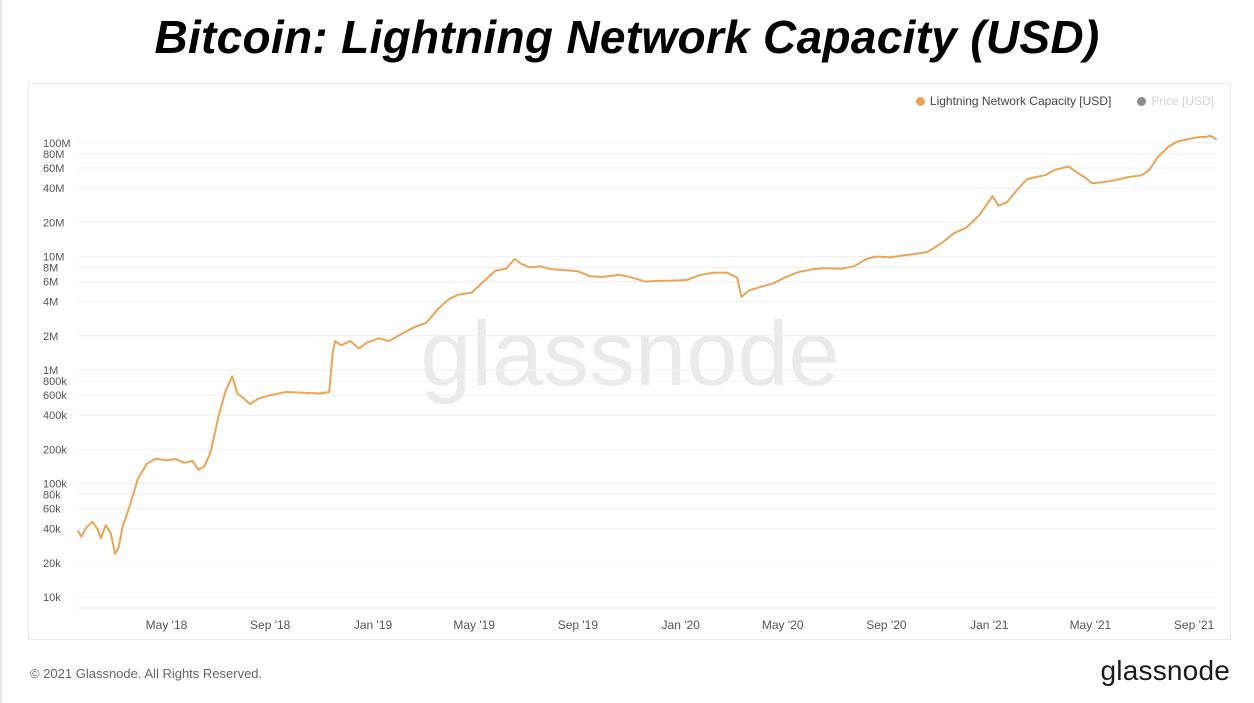  What do you see at coordinates (886, 625) in the screenshot?
I see `x-tick-label: Sep '20` at bounding box center [886, 625].